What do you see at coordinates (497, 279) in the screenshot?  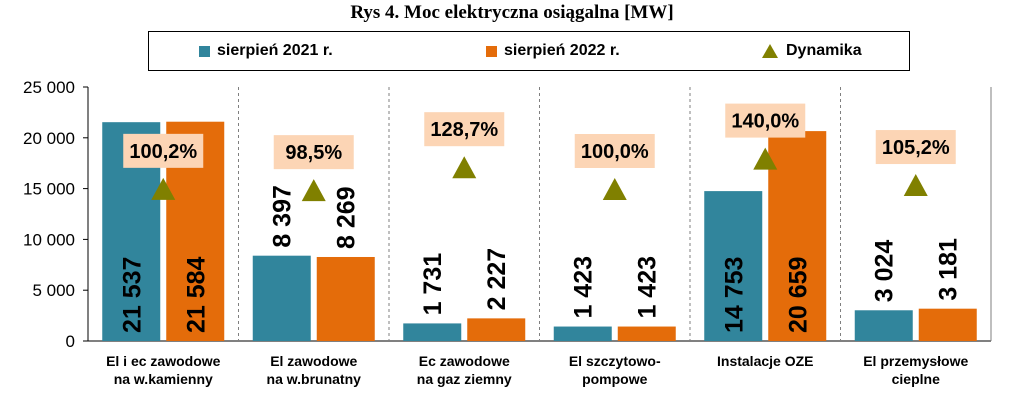 I see `data-label-2022: 2 227` at bounding box center [497, 279].